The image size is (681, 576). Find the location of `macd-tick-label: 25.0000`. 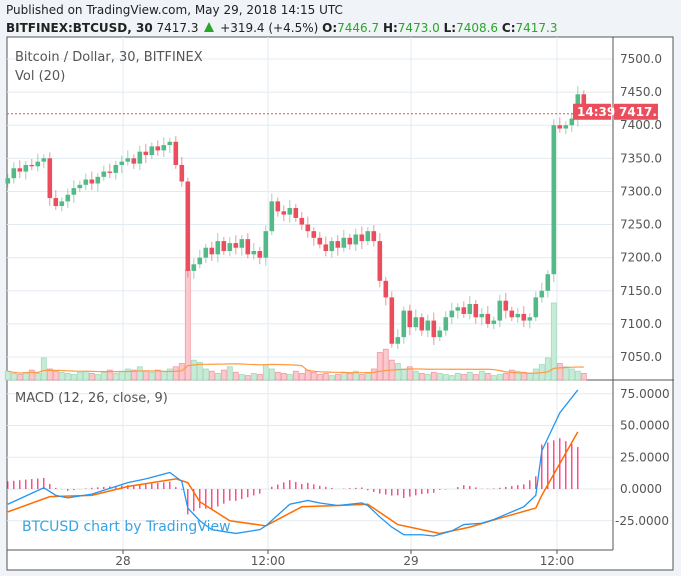

macd-tick-label: 25.0000 is located at coordinates (645, 457).